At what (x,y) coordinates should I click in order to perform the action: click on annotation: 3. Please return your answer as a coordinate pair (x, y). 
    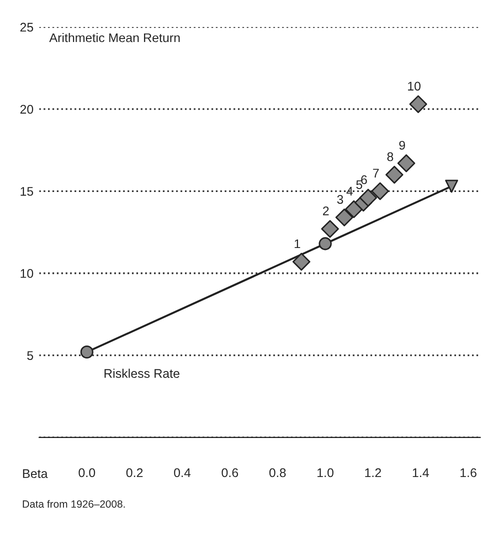
    Looking at the image, I should click on (340, 199).